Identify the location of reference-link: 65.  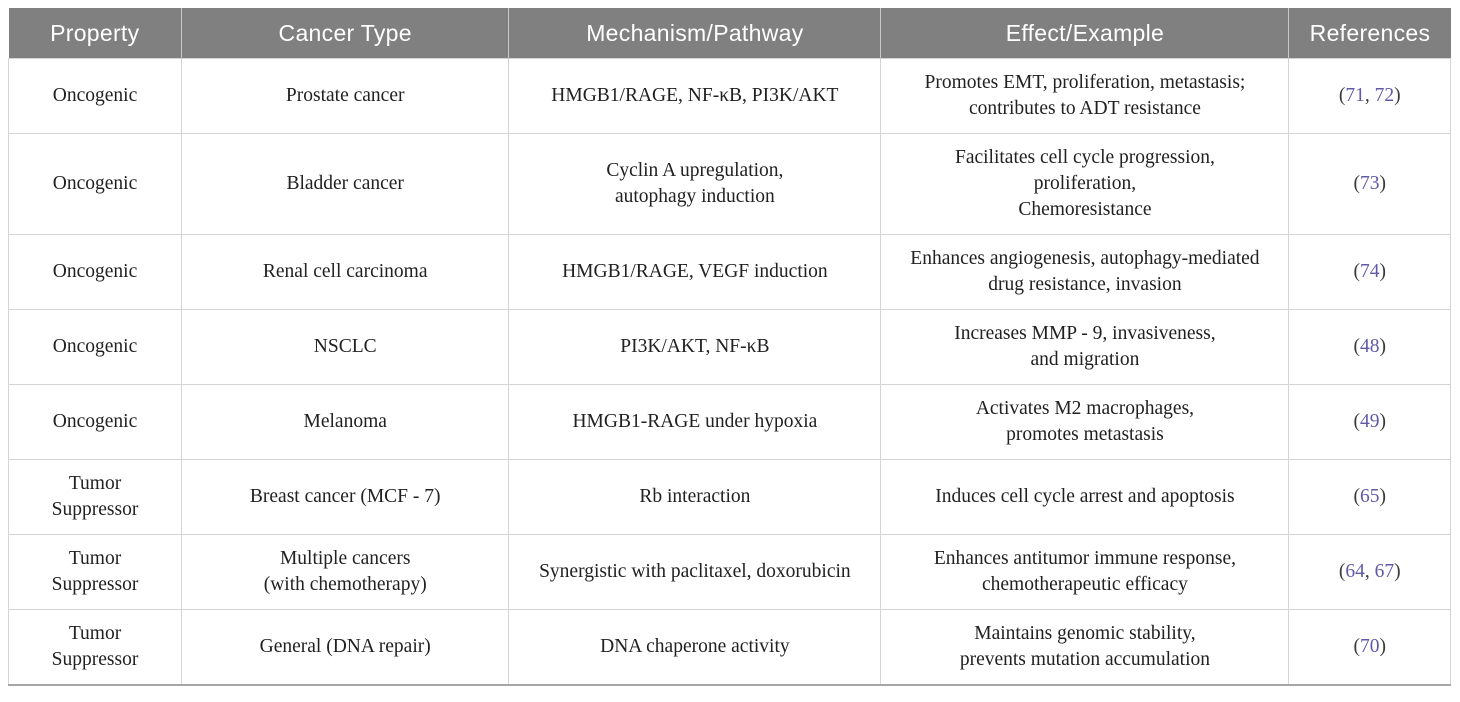
(1369, 496).